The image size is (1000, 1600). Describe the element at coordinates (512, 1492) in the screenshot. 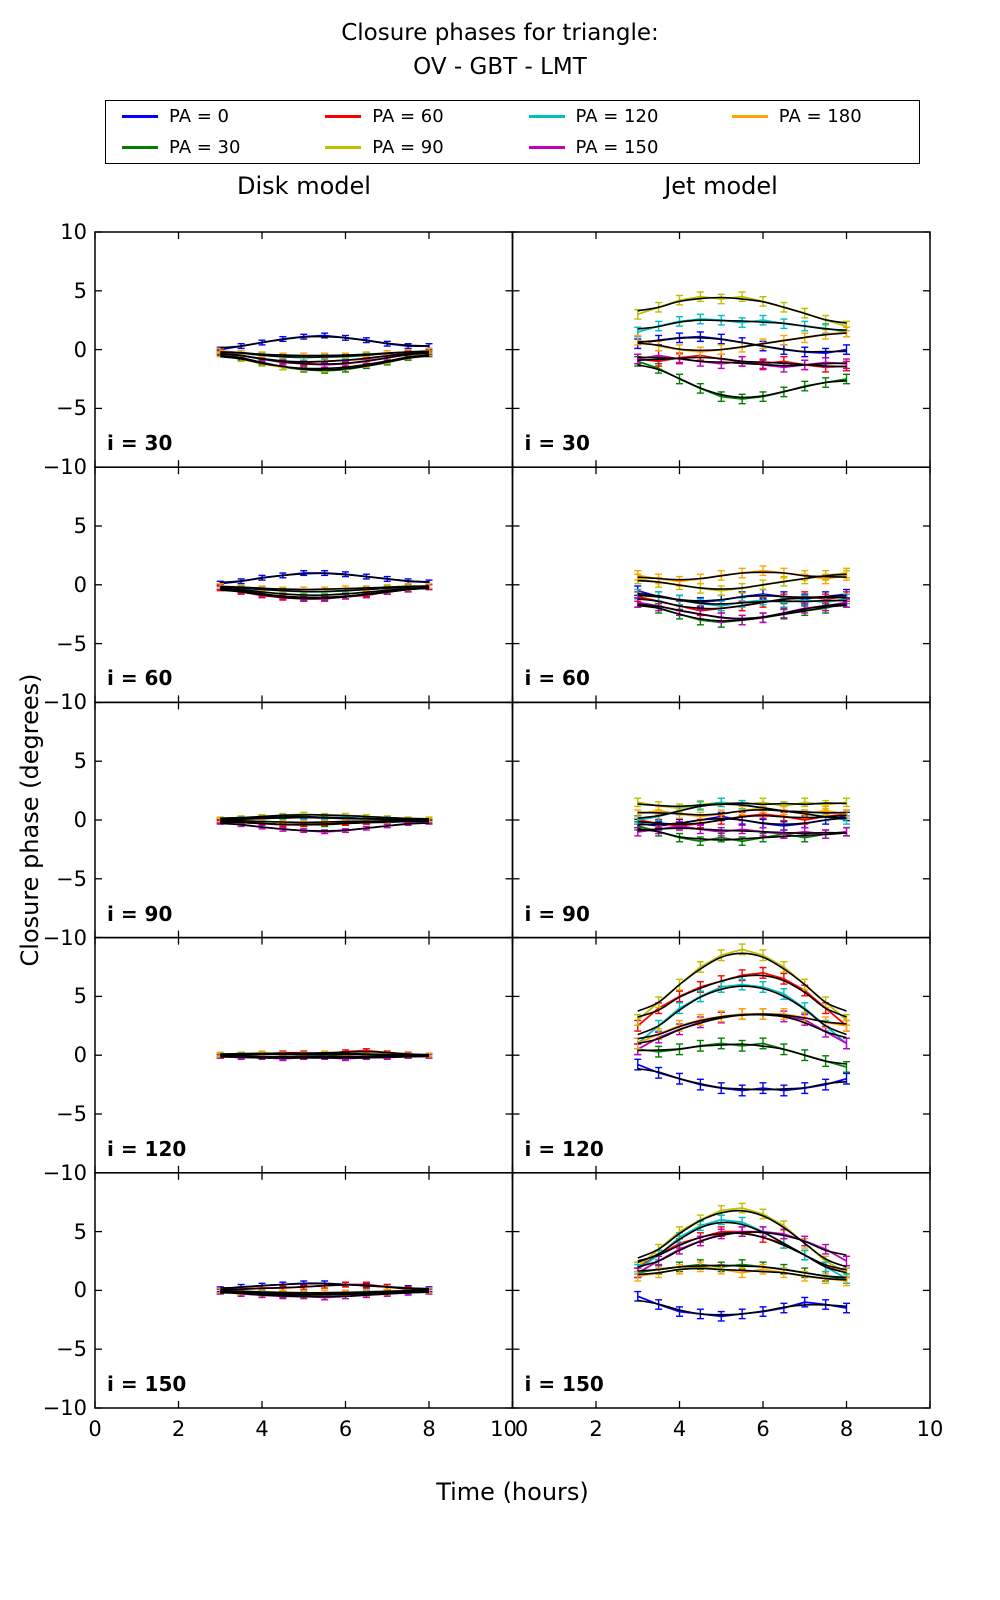

I see `x-axis-label: Time (hours)` at that location.